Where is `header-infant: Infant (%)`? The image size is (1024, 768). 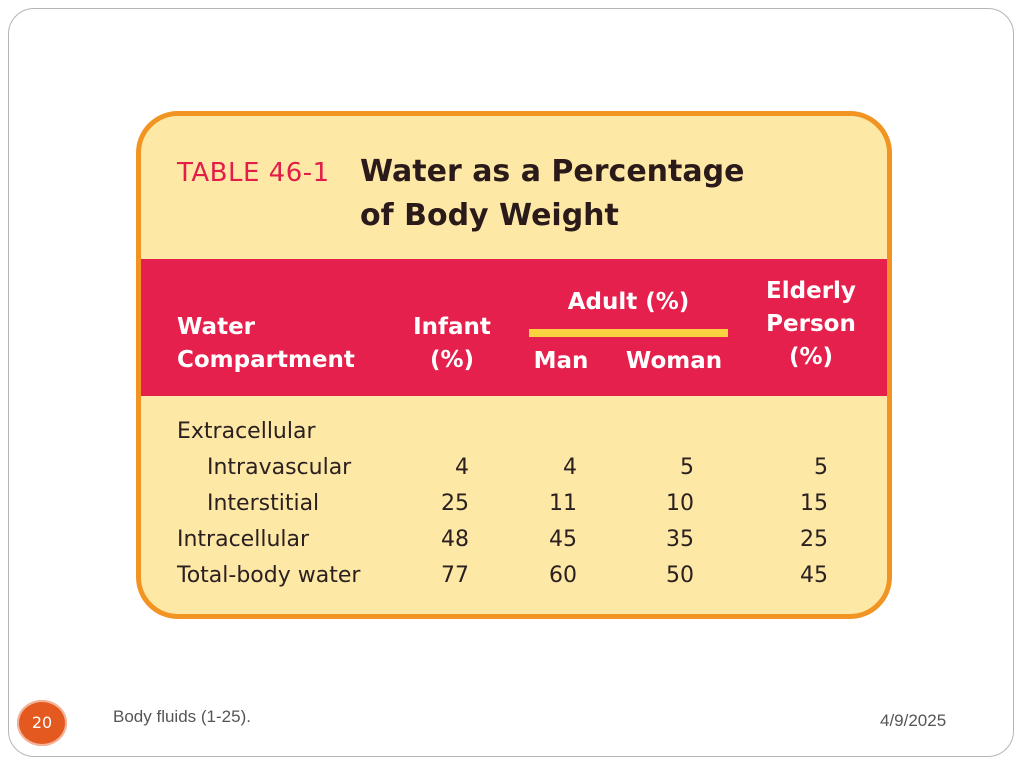 header-infant: Infant (%) is located at coordinates (452, 343).